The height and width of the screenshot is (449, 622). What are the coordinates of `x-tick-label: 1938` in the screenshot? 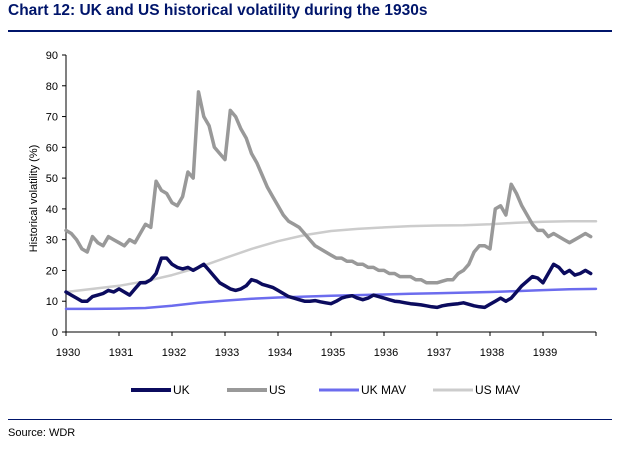 It's located at (492, 353).